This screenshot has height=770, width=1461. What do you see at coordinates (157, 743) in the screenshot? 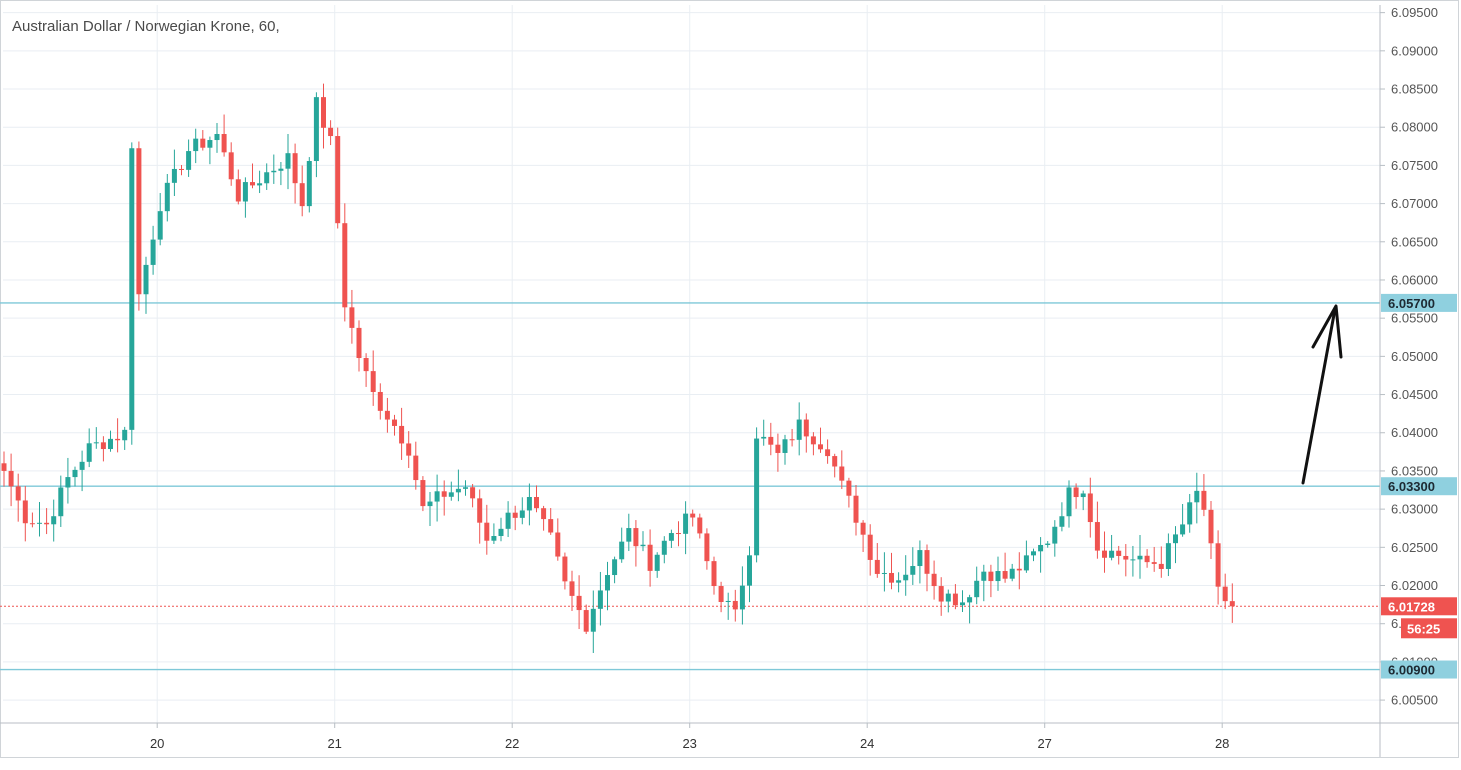
I see `time-tick-label: 20` at bounding box center [157, 743].